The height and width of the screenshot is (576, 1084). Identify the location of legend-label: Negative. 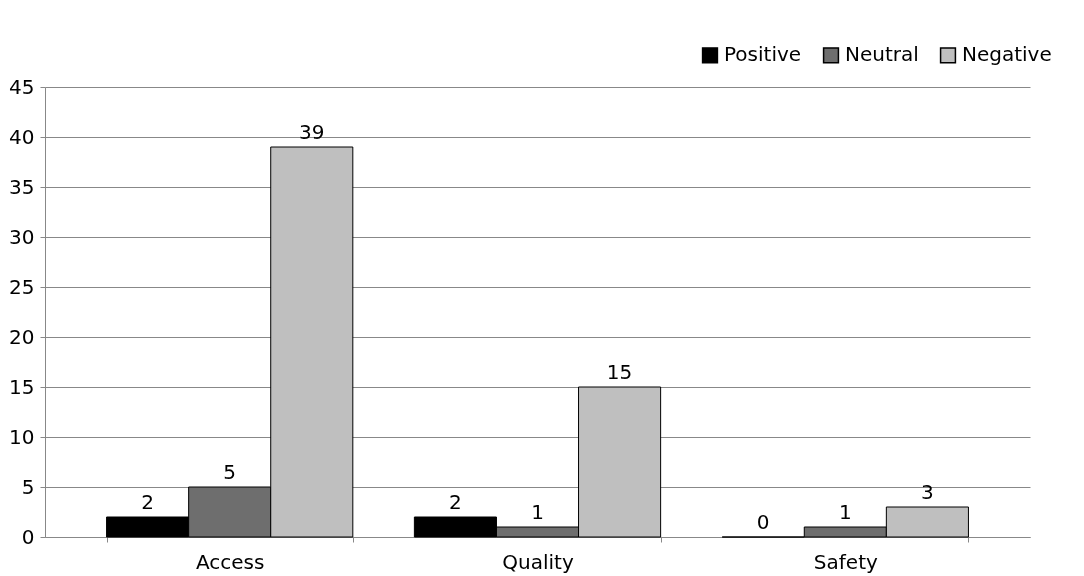
(1007, 54).